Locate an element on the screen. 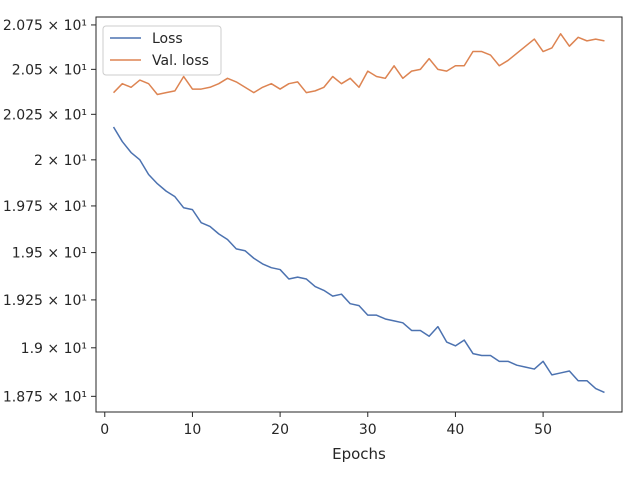 This screenshot has height=480, width=640. x-axis-label: Epochs is located at coordinates (359, 454).